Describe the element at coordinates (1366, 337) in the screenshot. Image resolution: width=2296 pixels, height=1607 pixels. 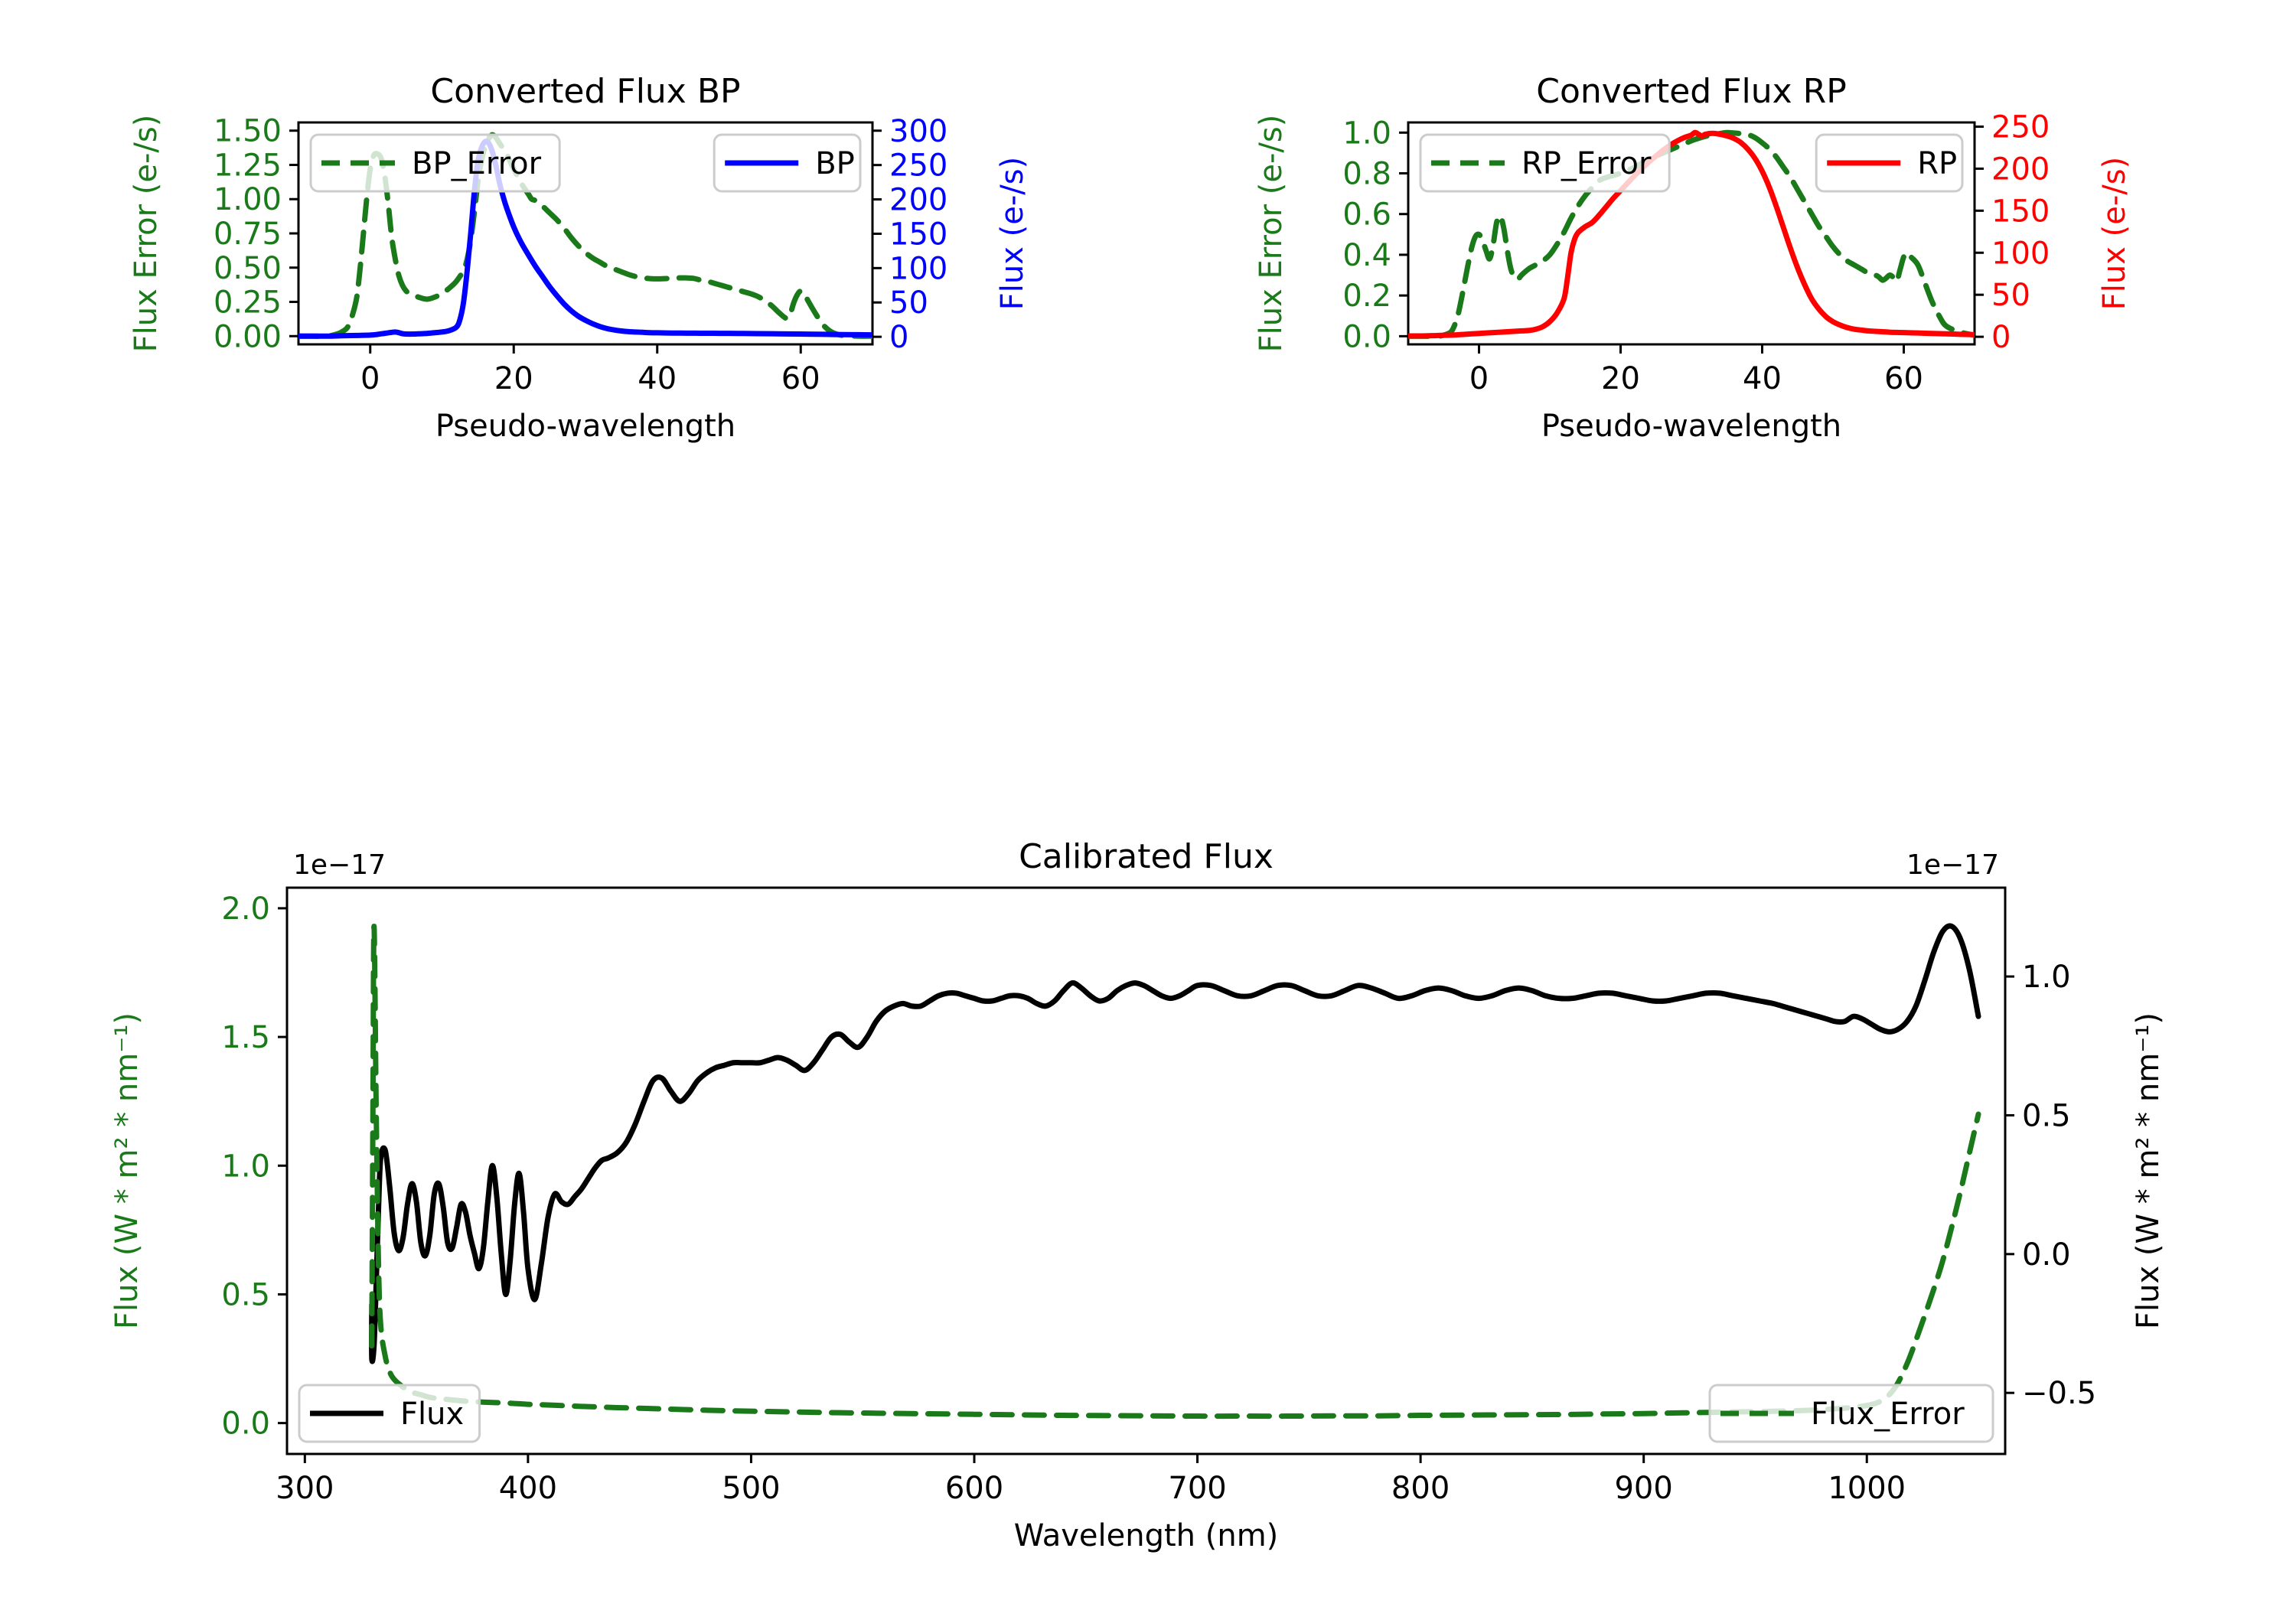
I see `converted-flux-rp-yticklabel-left-0: 0.0` at that location.